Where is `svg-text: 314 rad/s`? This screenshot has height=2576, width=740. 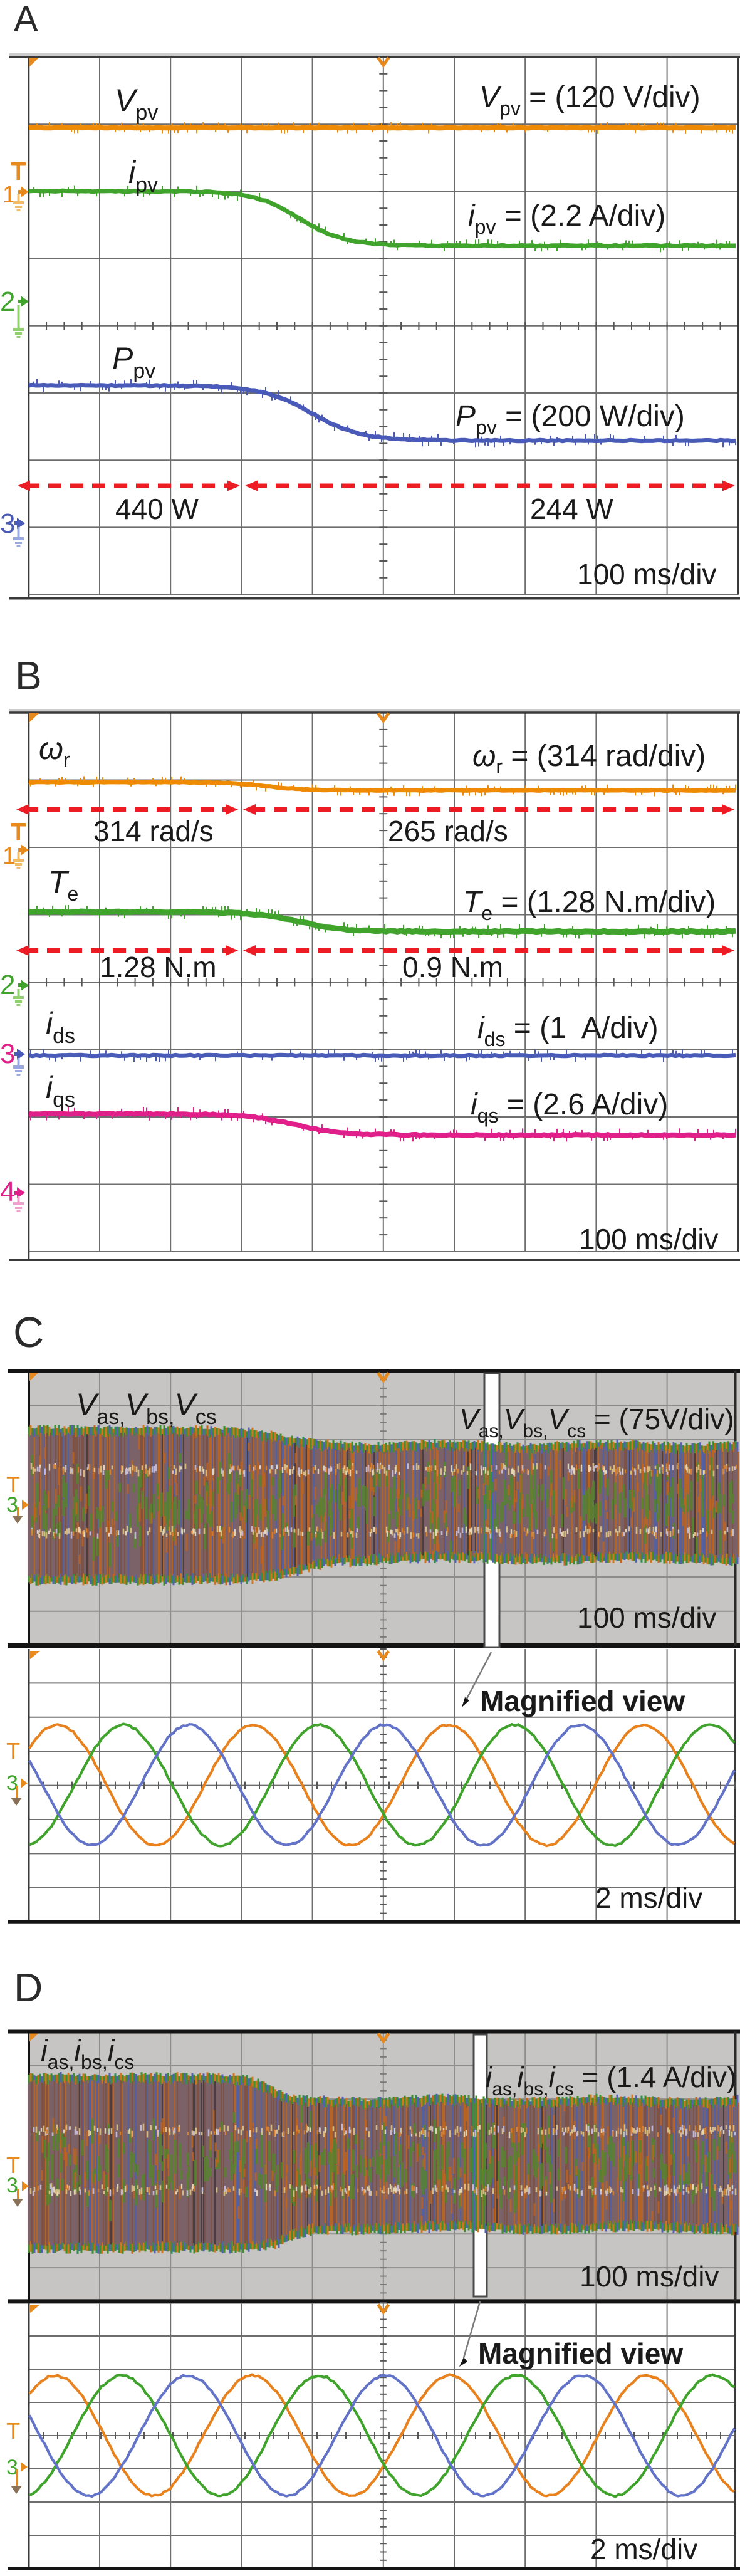
svg-text: 314 rad/s is located at coordinates (153, 831).